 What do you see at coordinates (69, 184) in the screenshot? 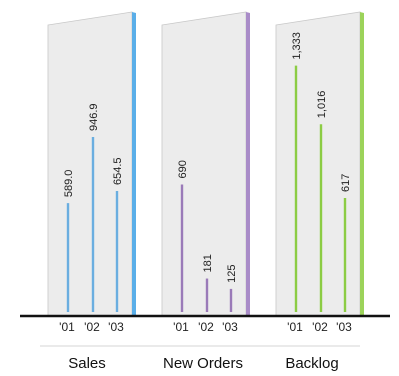
I see `value-label-sales-0: 589.0` at bounding box center [69, 184].